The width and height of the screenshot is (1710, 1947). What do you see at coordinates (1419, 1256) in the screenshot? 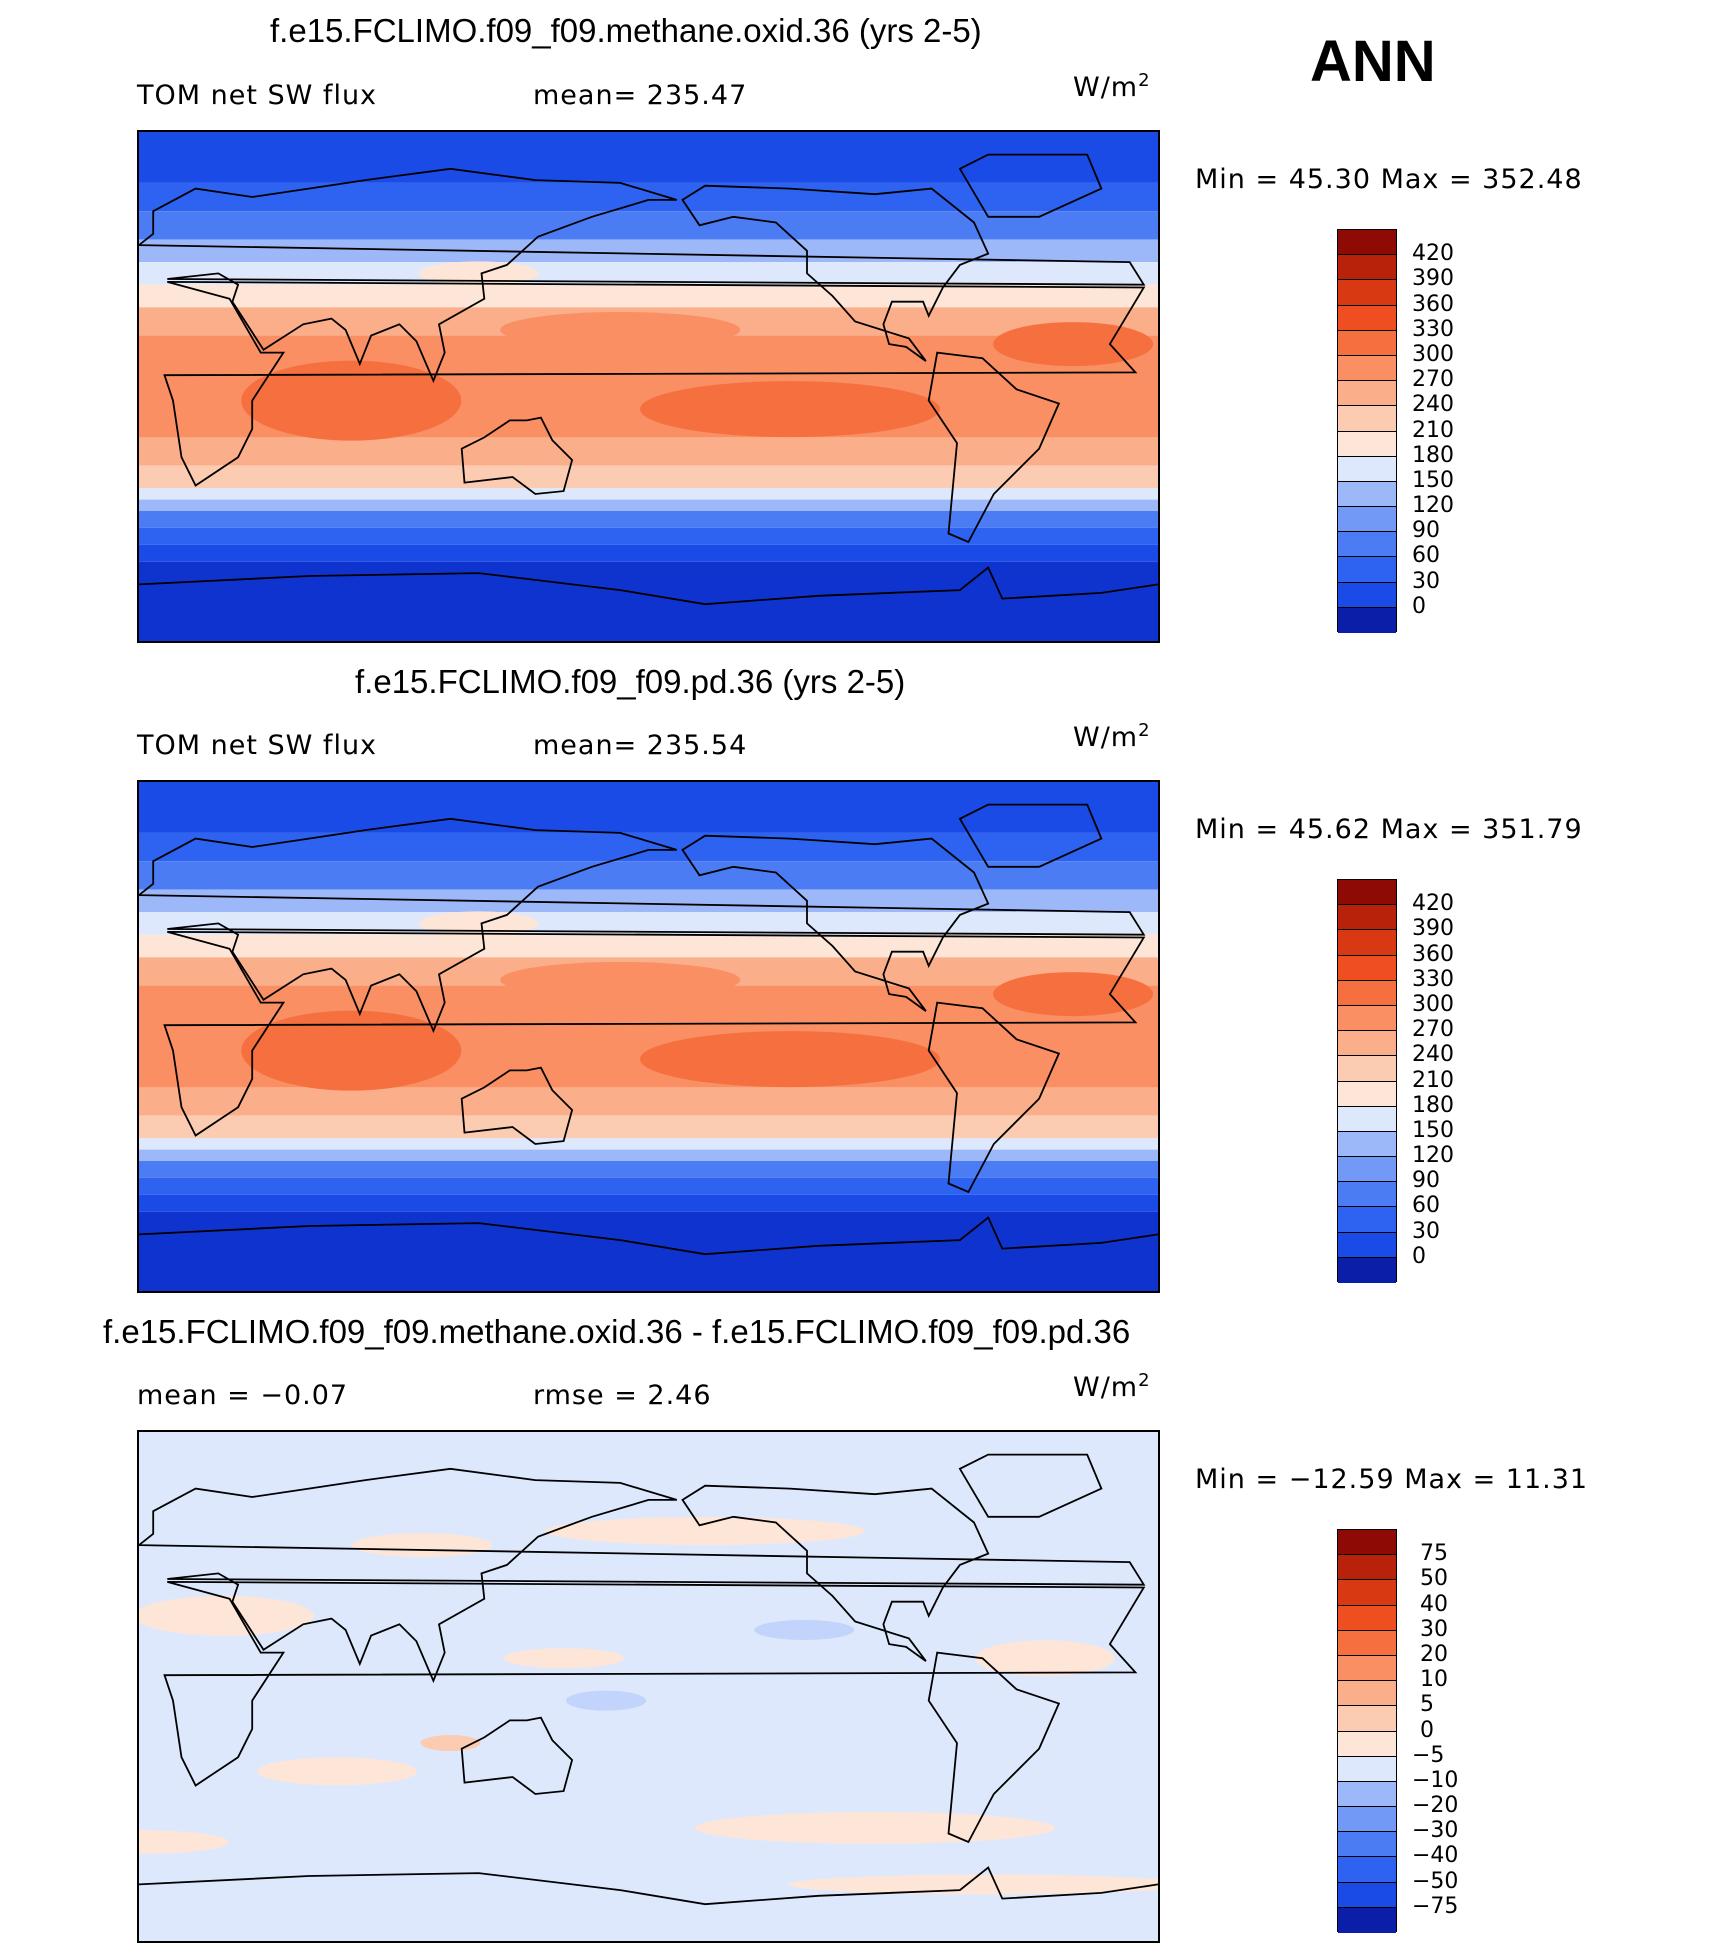
I see `colorbar-tick-label: 0` at bounding box center [1419, 1256].